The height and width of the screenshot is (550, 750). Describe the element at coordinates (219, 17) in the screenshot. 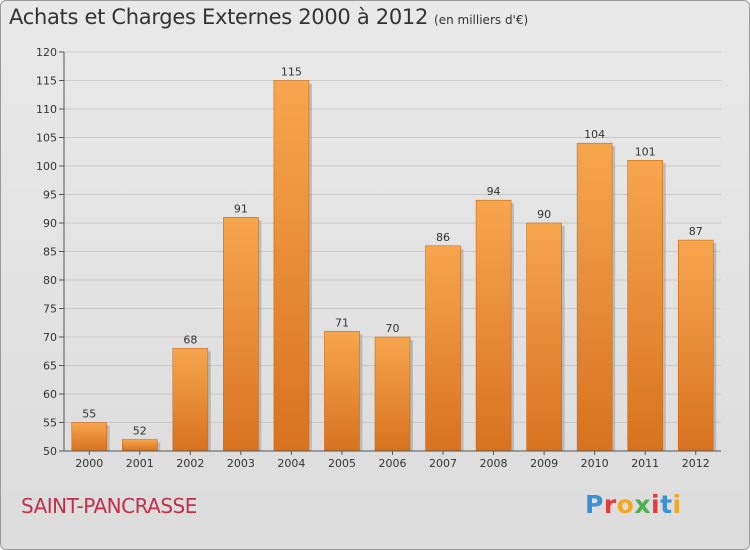

I see `chart-title-text: Achats et Charges Externes 2000 à 2012` at that location.